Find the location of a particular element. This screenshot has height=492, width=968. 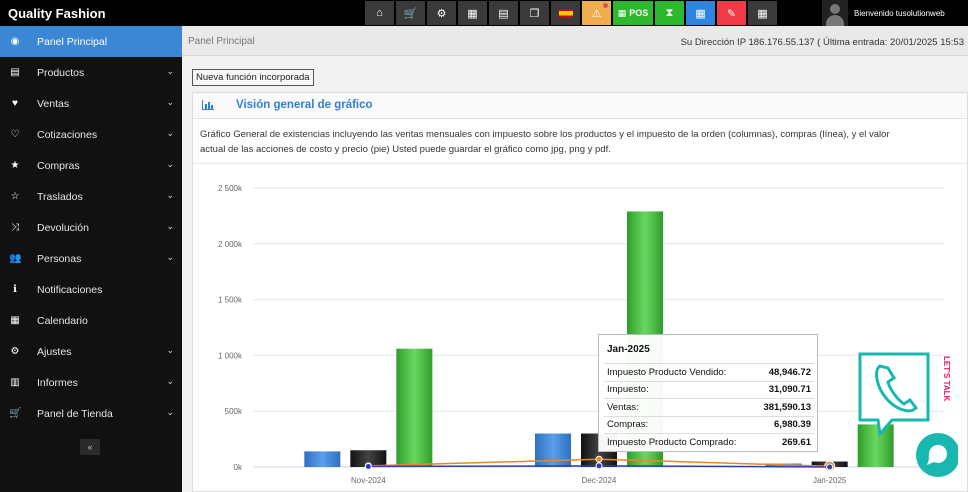

table-icon: ▦ is located at coordinates (700, 13).